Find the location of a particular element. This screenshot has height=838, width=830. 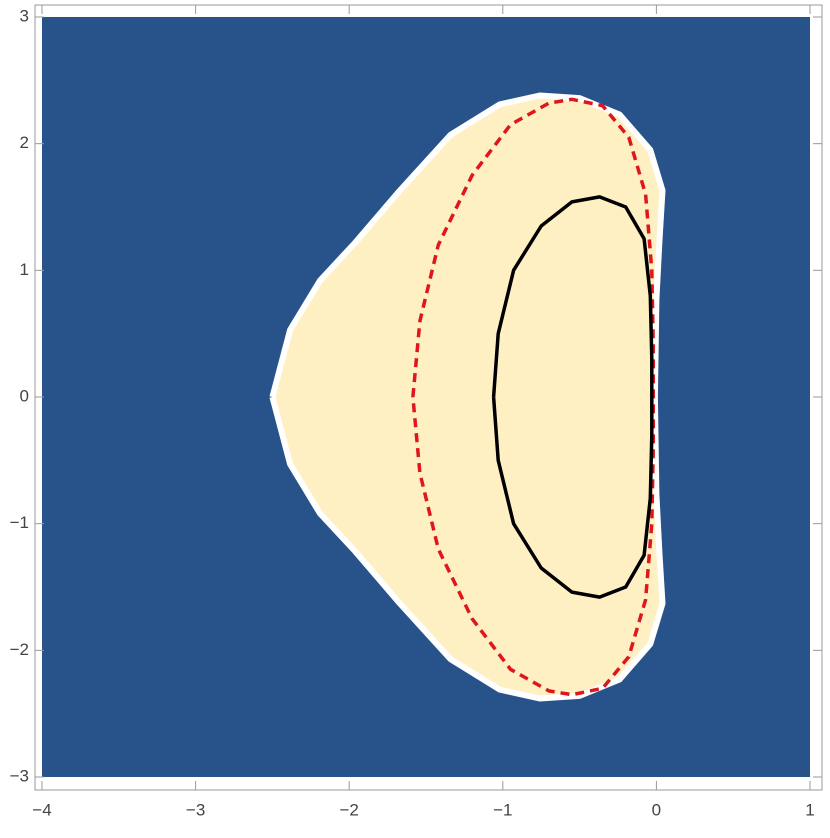

y-tick-label: 2 is located at coordinates (24, 142).